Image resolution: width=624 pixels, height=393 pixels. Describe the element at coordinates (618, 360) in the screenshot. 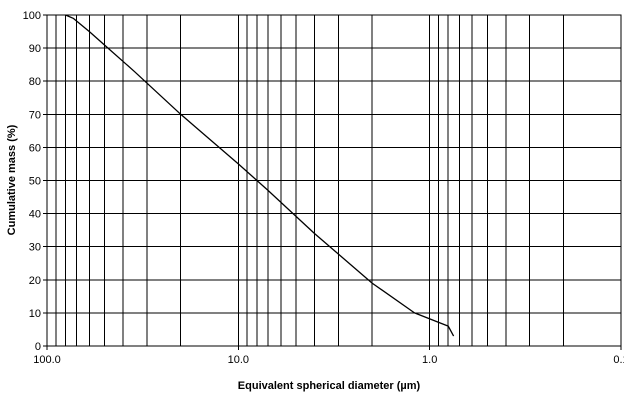

I see `x-tick-label: 0.1` at that location.